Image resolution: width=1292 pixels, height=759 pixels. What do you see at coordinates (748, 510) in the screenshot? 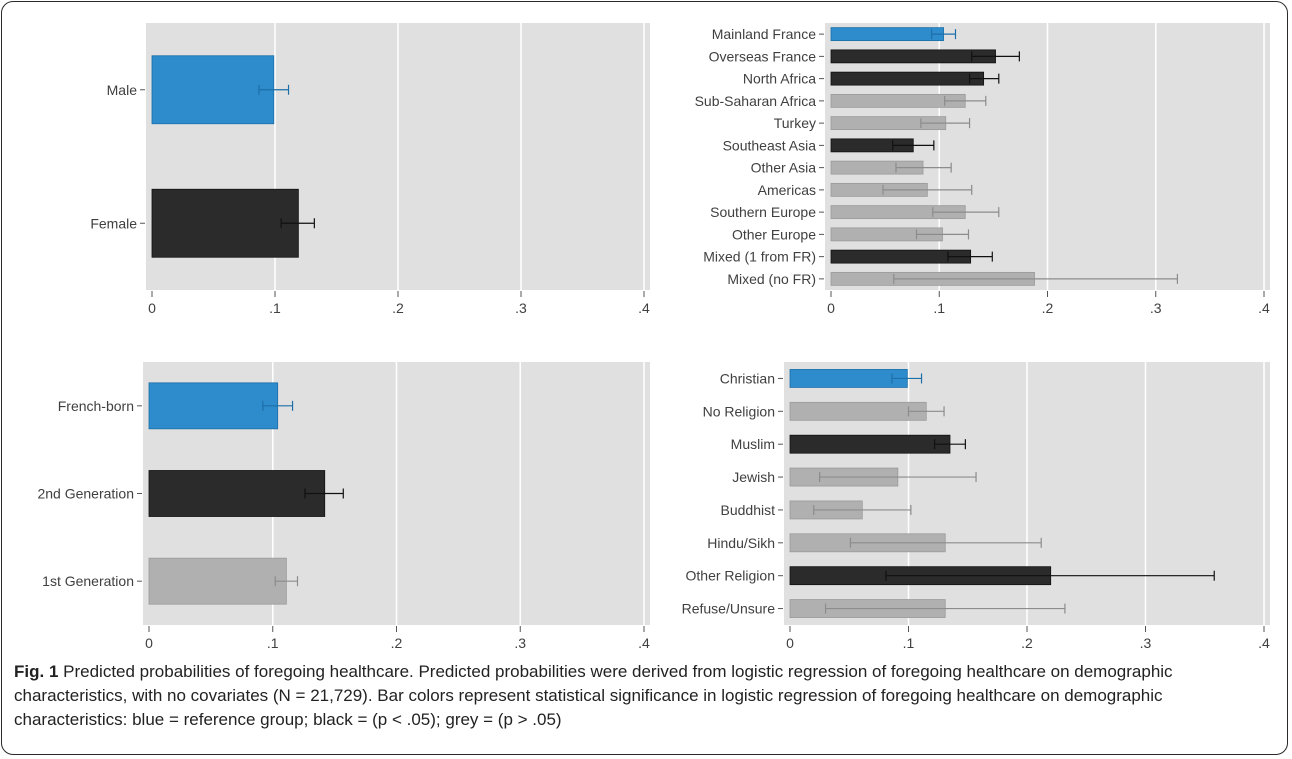
I see `y-tick-label: Buddhist` at bounding box center [748, 510].